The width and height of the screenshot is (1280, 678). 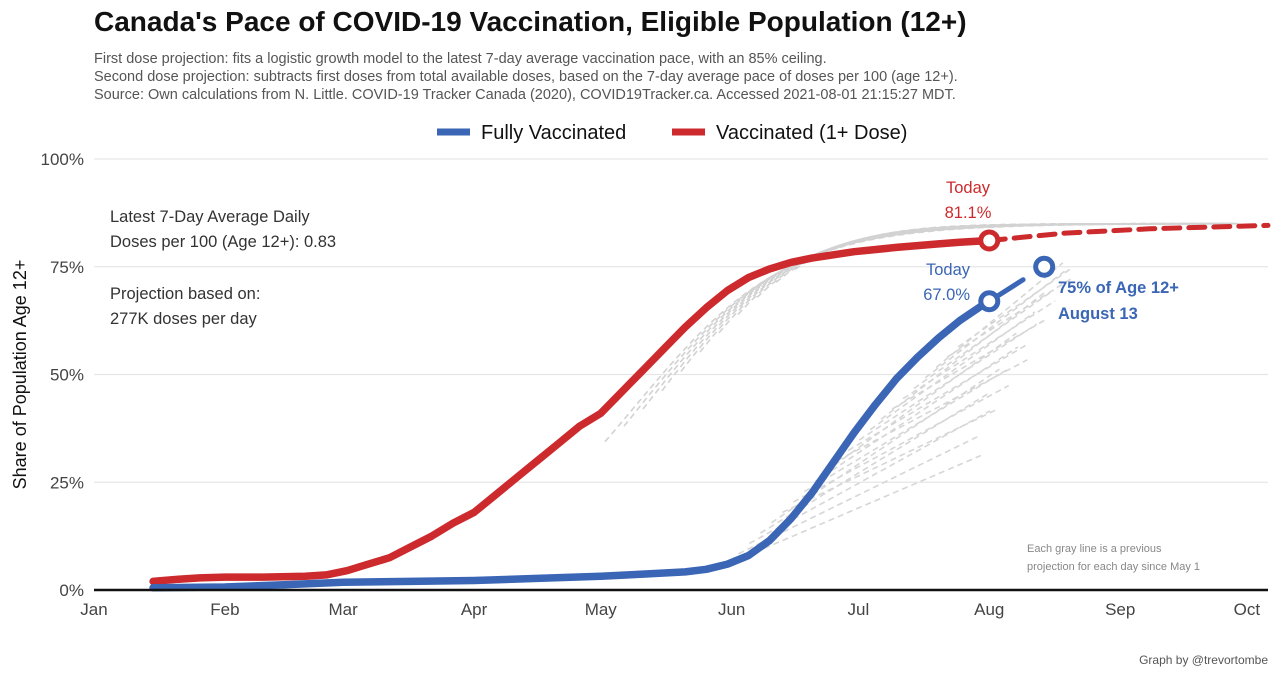 What do you see at coordinates (553, 133) in the screenshot?
I see `legend-label-fully-vaccinated: Fully Vaccinated` at bounding box center [553, 133].